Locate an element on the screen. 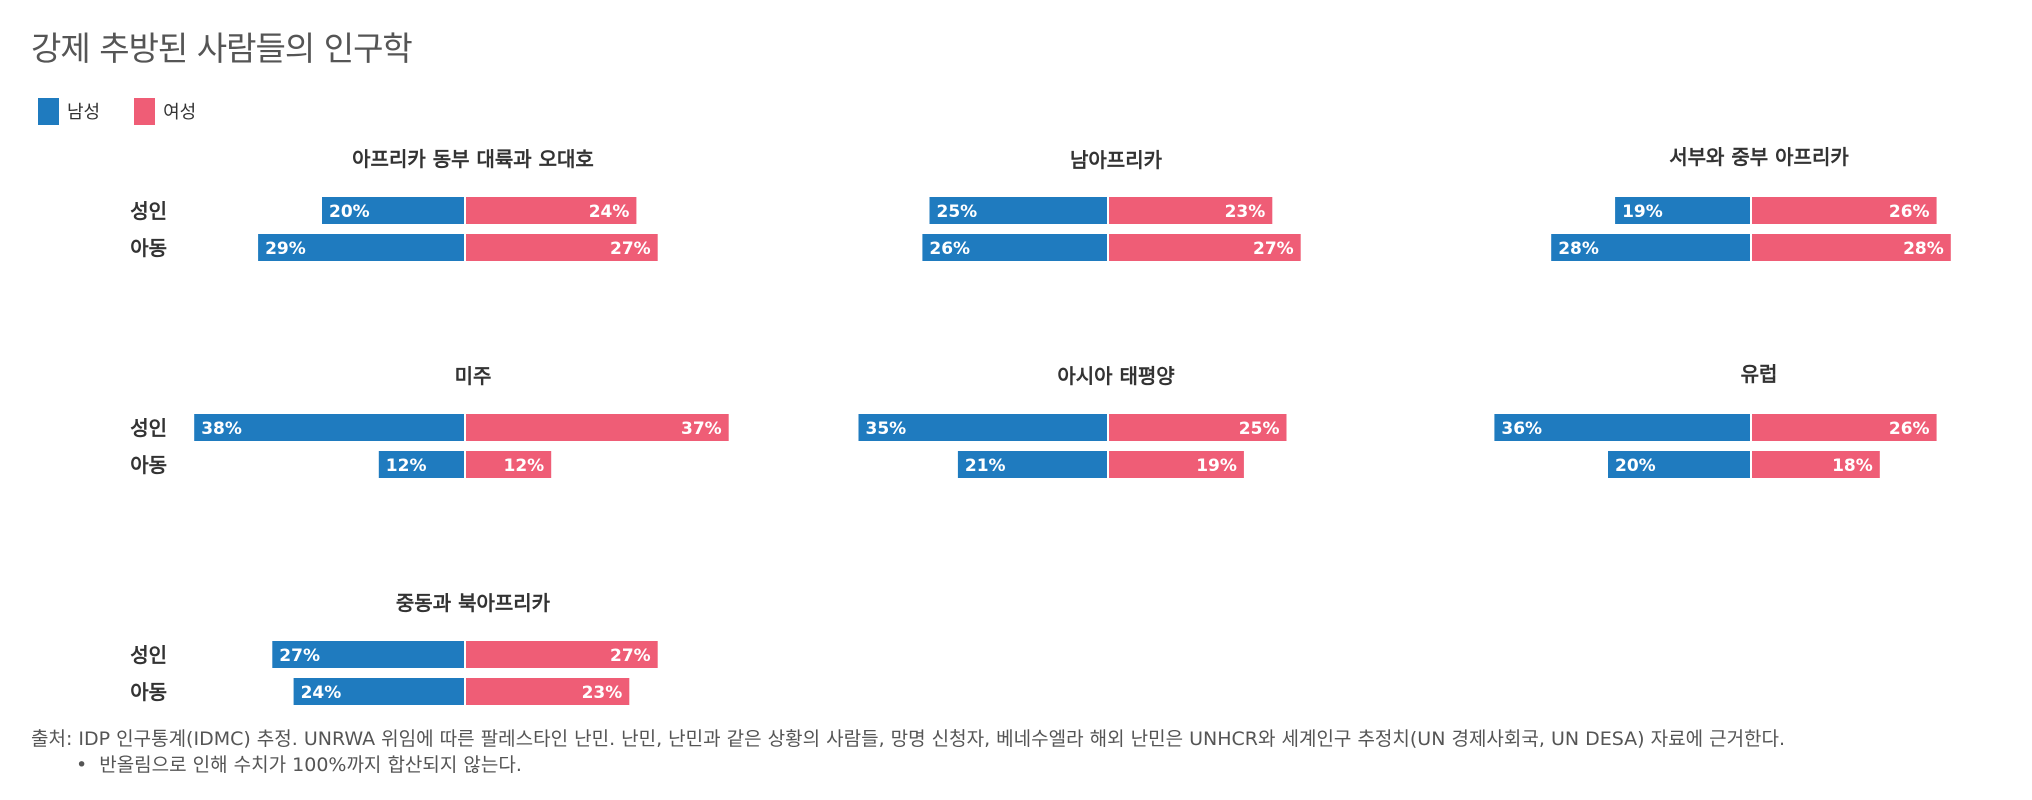 The image size is (2032, 800). panel-2: 남아프리카 25% 23% 26% 27% is located at coordinates (1111, 204).